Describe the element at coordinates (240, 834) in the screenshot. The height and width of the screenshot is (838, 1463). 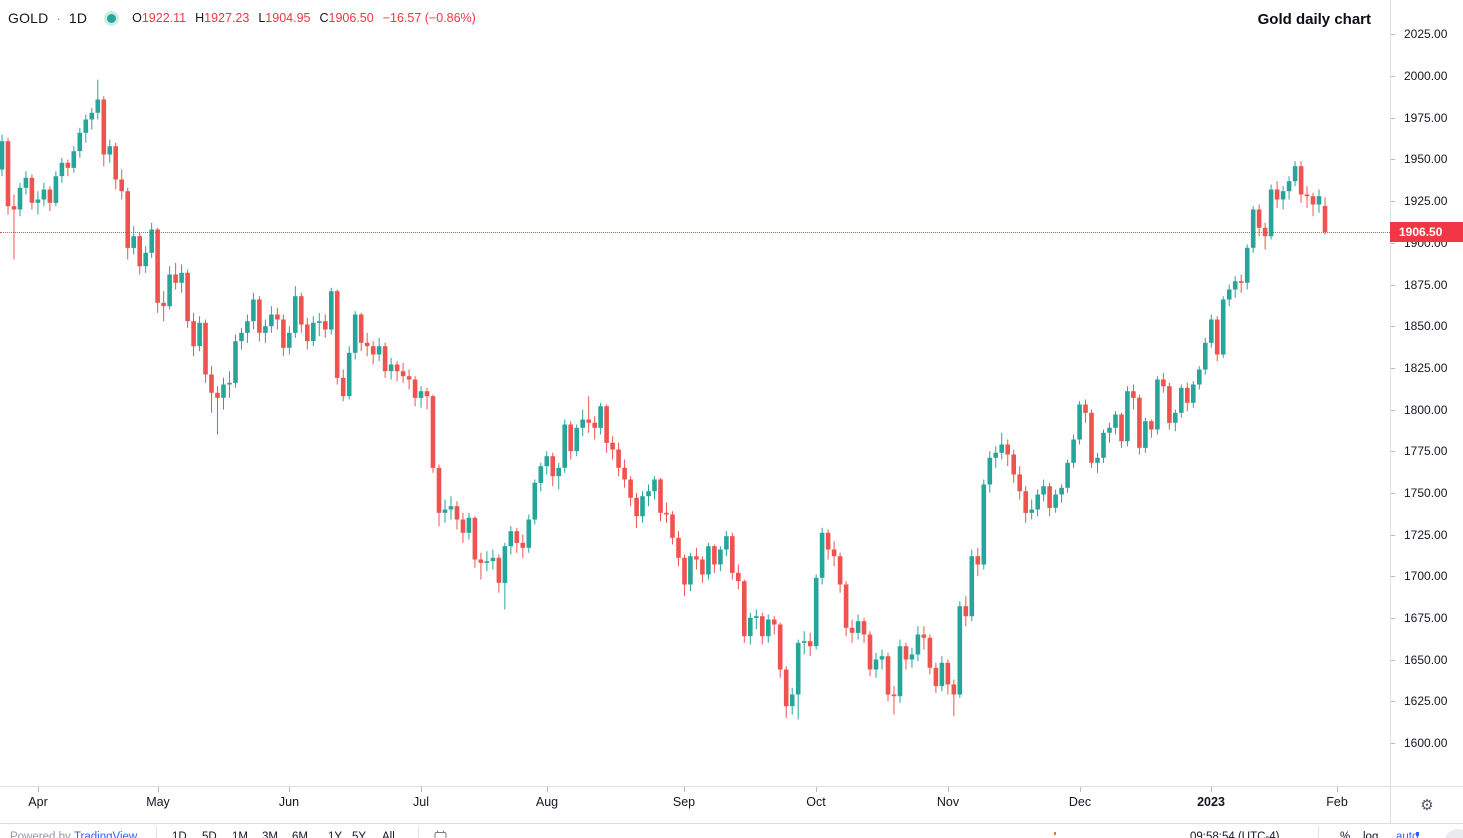
I see `range-button-1m: 1M` at that location.